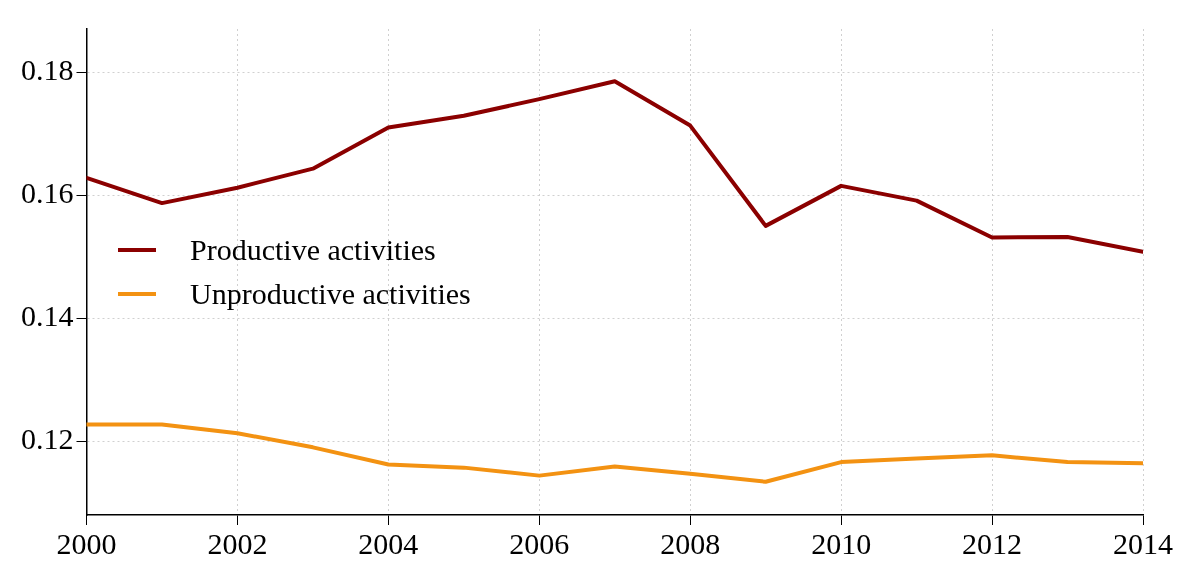 The image size is (1191, 580). Describe the element at coordinates (690, 543) in the screenshot. I see `x-tick-label: 2008` at that location.